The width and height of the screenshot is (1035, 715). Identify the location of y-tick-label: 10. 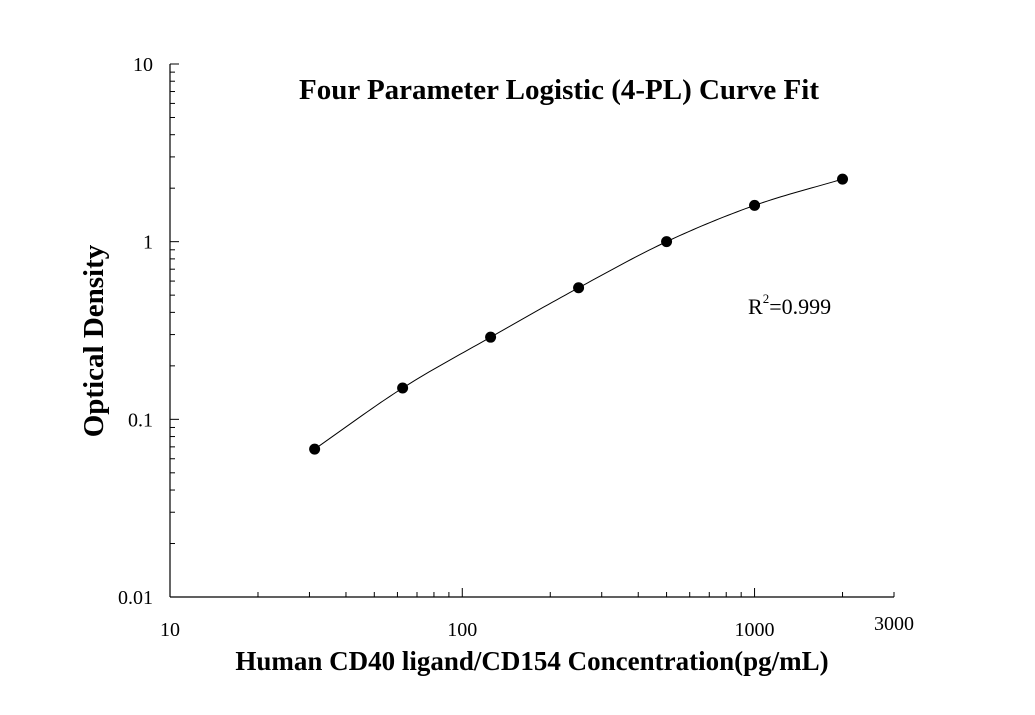
(143, 65).